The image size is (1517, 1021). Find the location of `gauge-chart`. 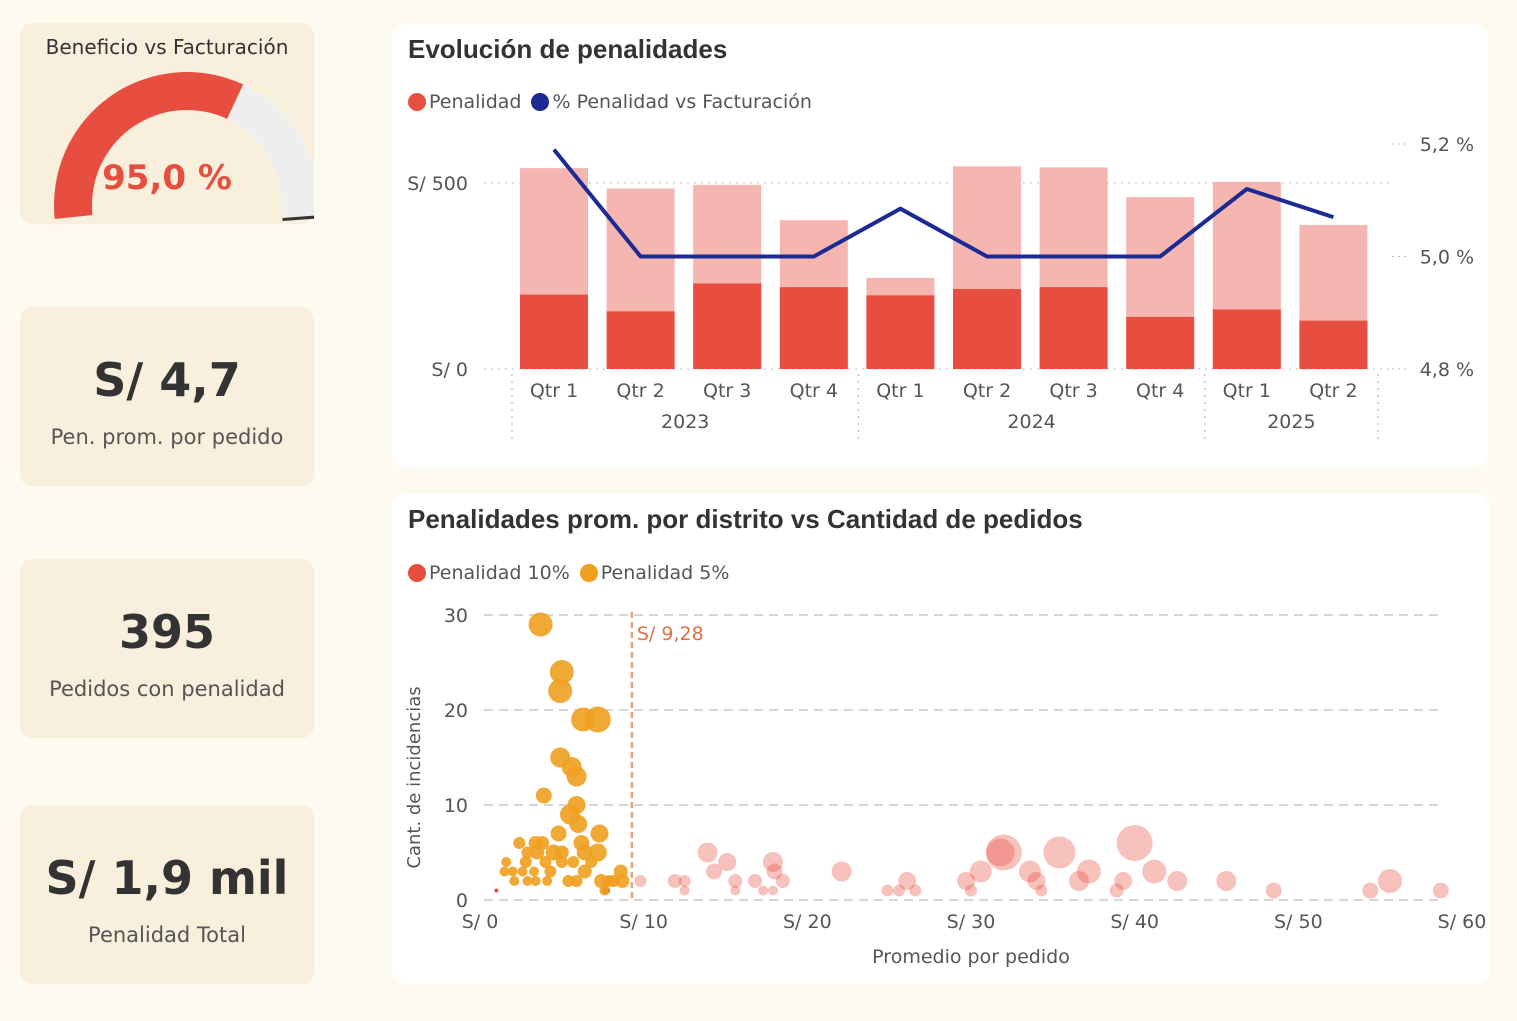

gauge-chart is located at coordinates (184, 147).